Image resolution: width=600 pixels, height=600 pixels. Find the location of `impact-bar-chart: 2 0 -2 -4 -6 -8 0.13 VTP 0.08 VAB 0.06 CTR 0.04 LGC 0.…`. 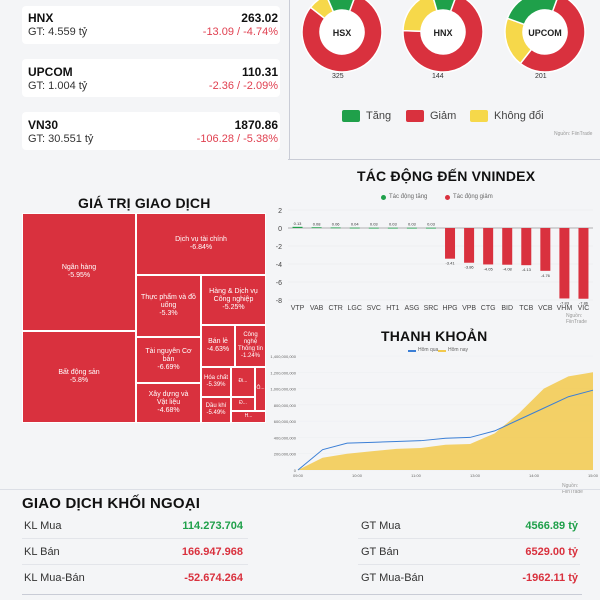

impact-bar-chart: 2 0 -2 -4 -6 -8 0.13 VTP 0.08 VAB 0.06 CTR 0.04 LGC 0.… is located at coordinates (434, 260).